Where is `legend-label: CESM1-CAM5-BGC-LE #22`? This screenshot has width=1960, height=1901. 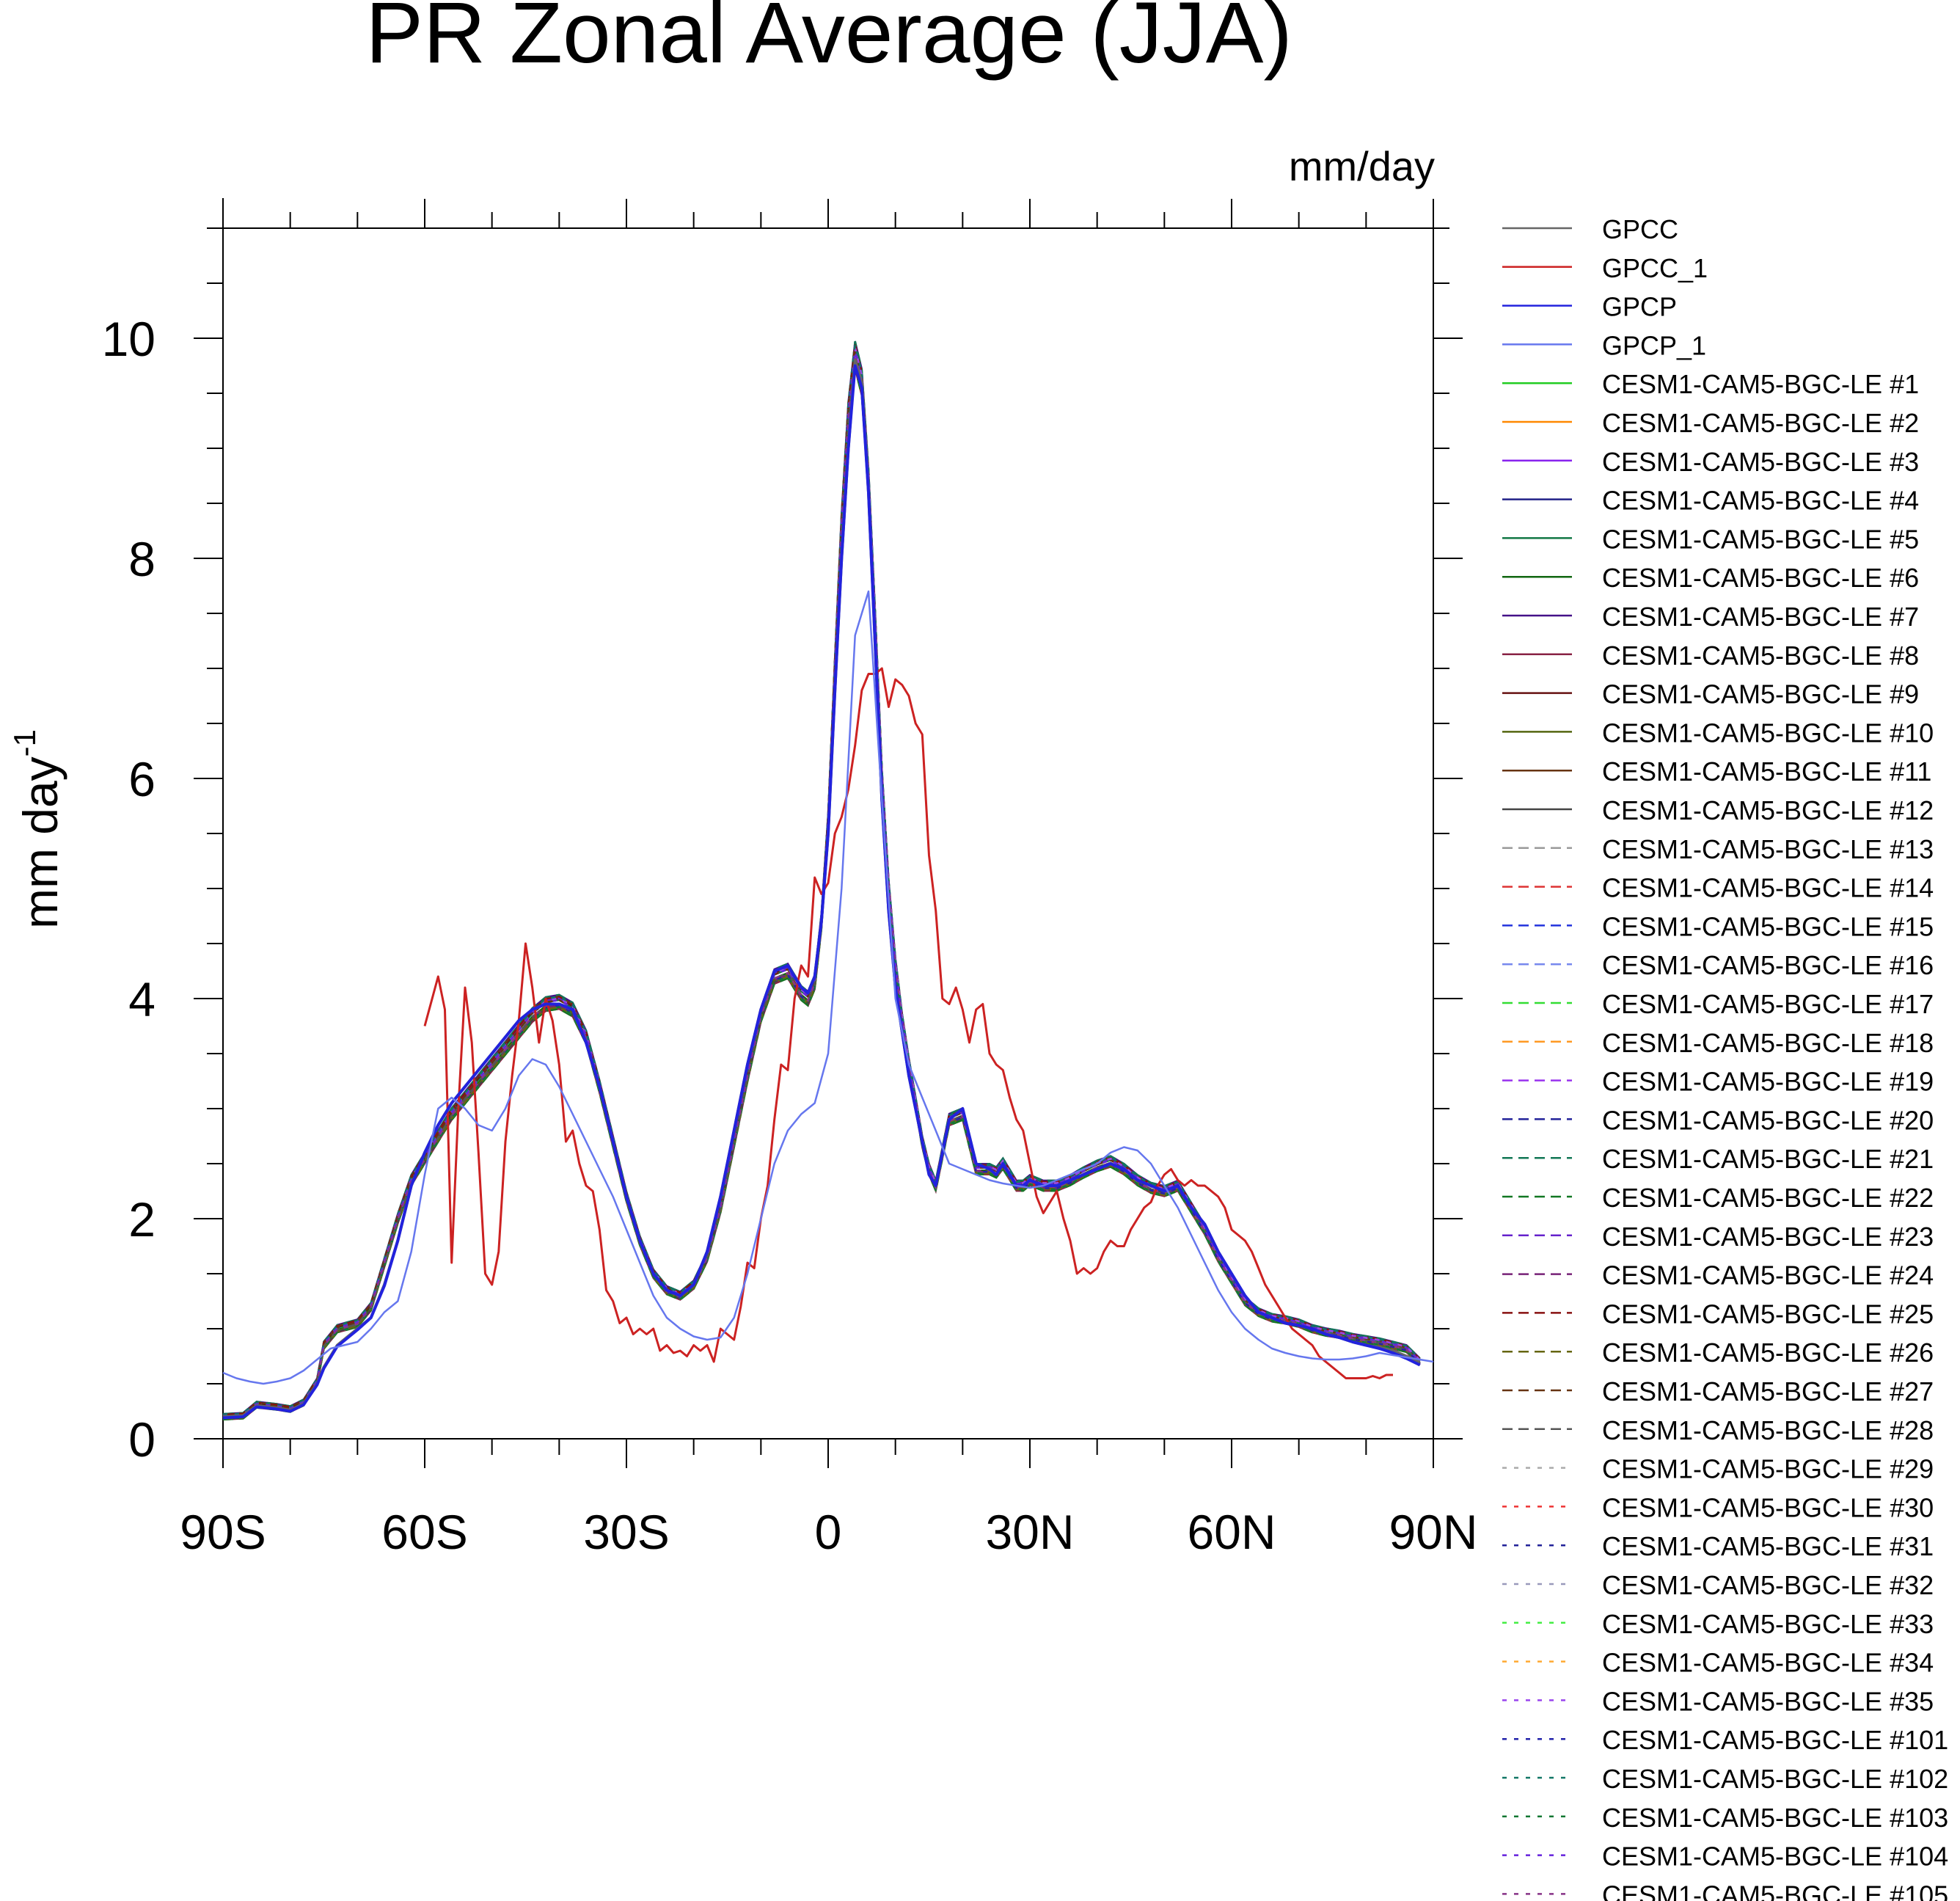 legend-label: CESM1-CAM5-BGC-LE #22 is located at coordinates (1768, 1198).